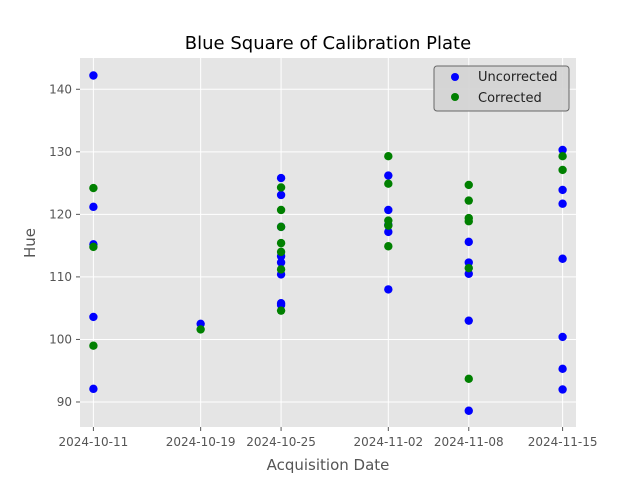  Describe the element at coordinates (281, 442) in the screenshot. I see `x-tick-label: 2024-10-25` at that location.